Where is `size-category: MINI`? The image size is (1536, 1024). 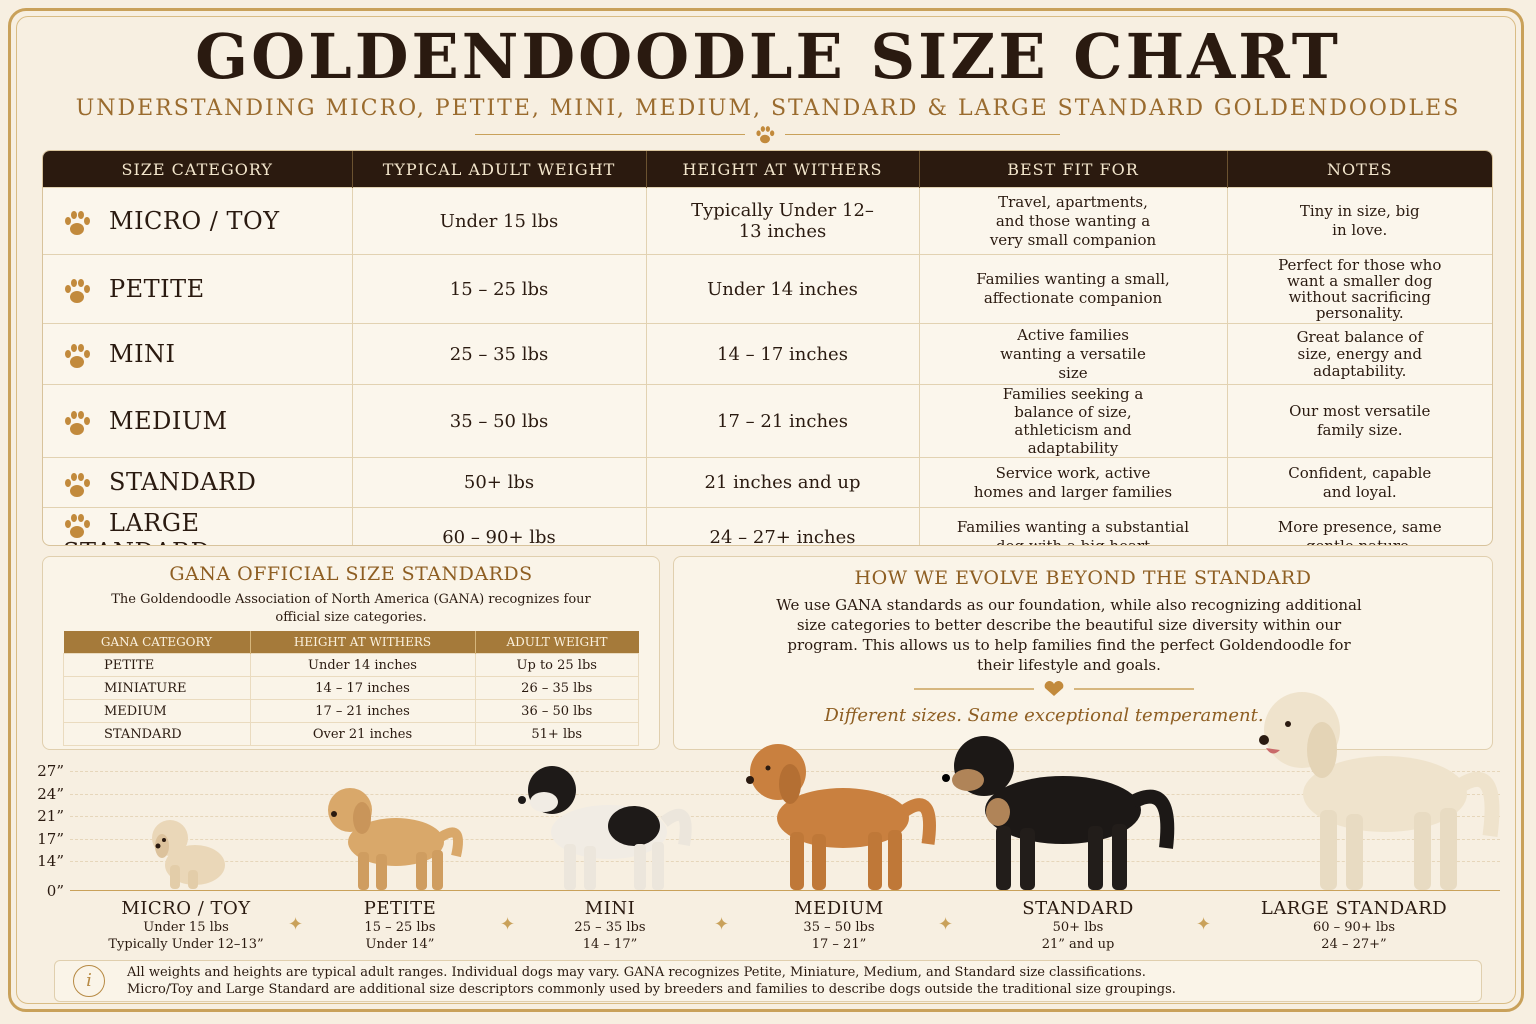 size-category: MINI is located at coordinates (142, 353).